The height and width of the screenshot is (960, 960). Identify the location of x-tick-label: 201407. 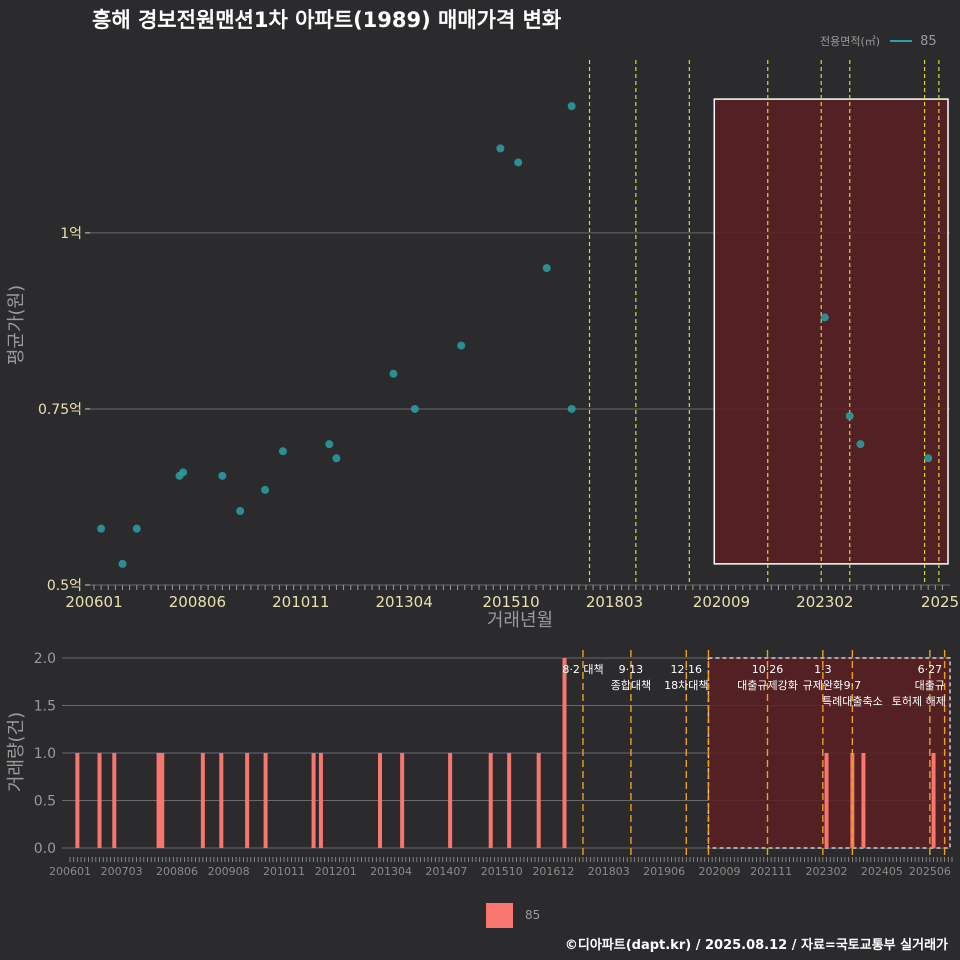
(446, 871).